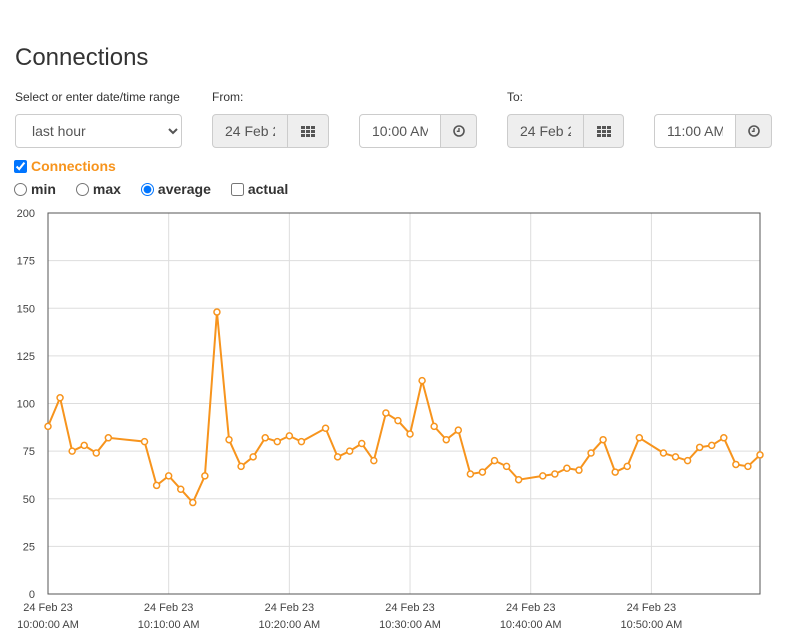 Image resolution: width=787 pixels, height=634 pixels. Describe the element at coordinates (26, 262) in the screenshot. I see `y-tick-label: 175` at that location.